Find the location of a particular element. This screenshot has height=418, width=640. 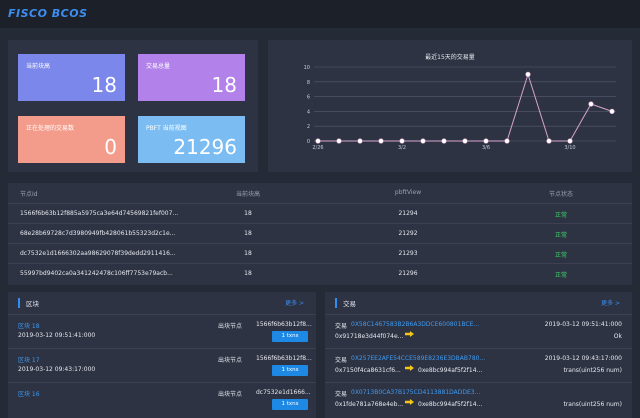

y-tick-label: 6 is located at coordinates (308, 98).